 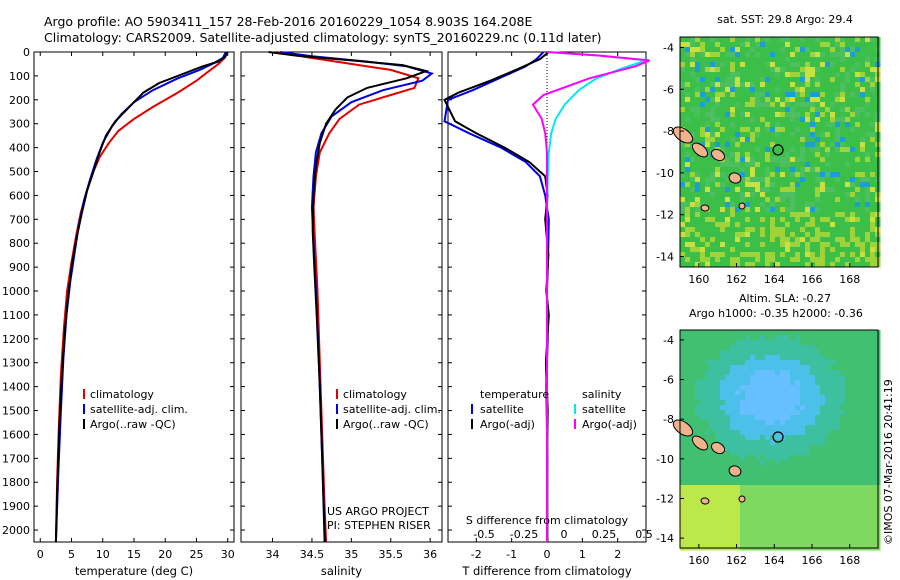 I want to click on y-tick-label: 300, so click(x=19, y=124).